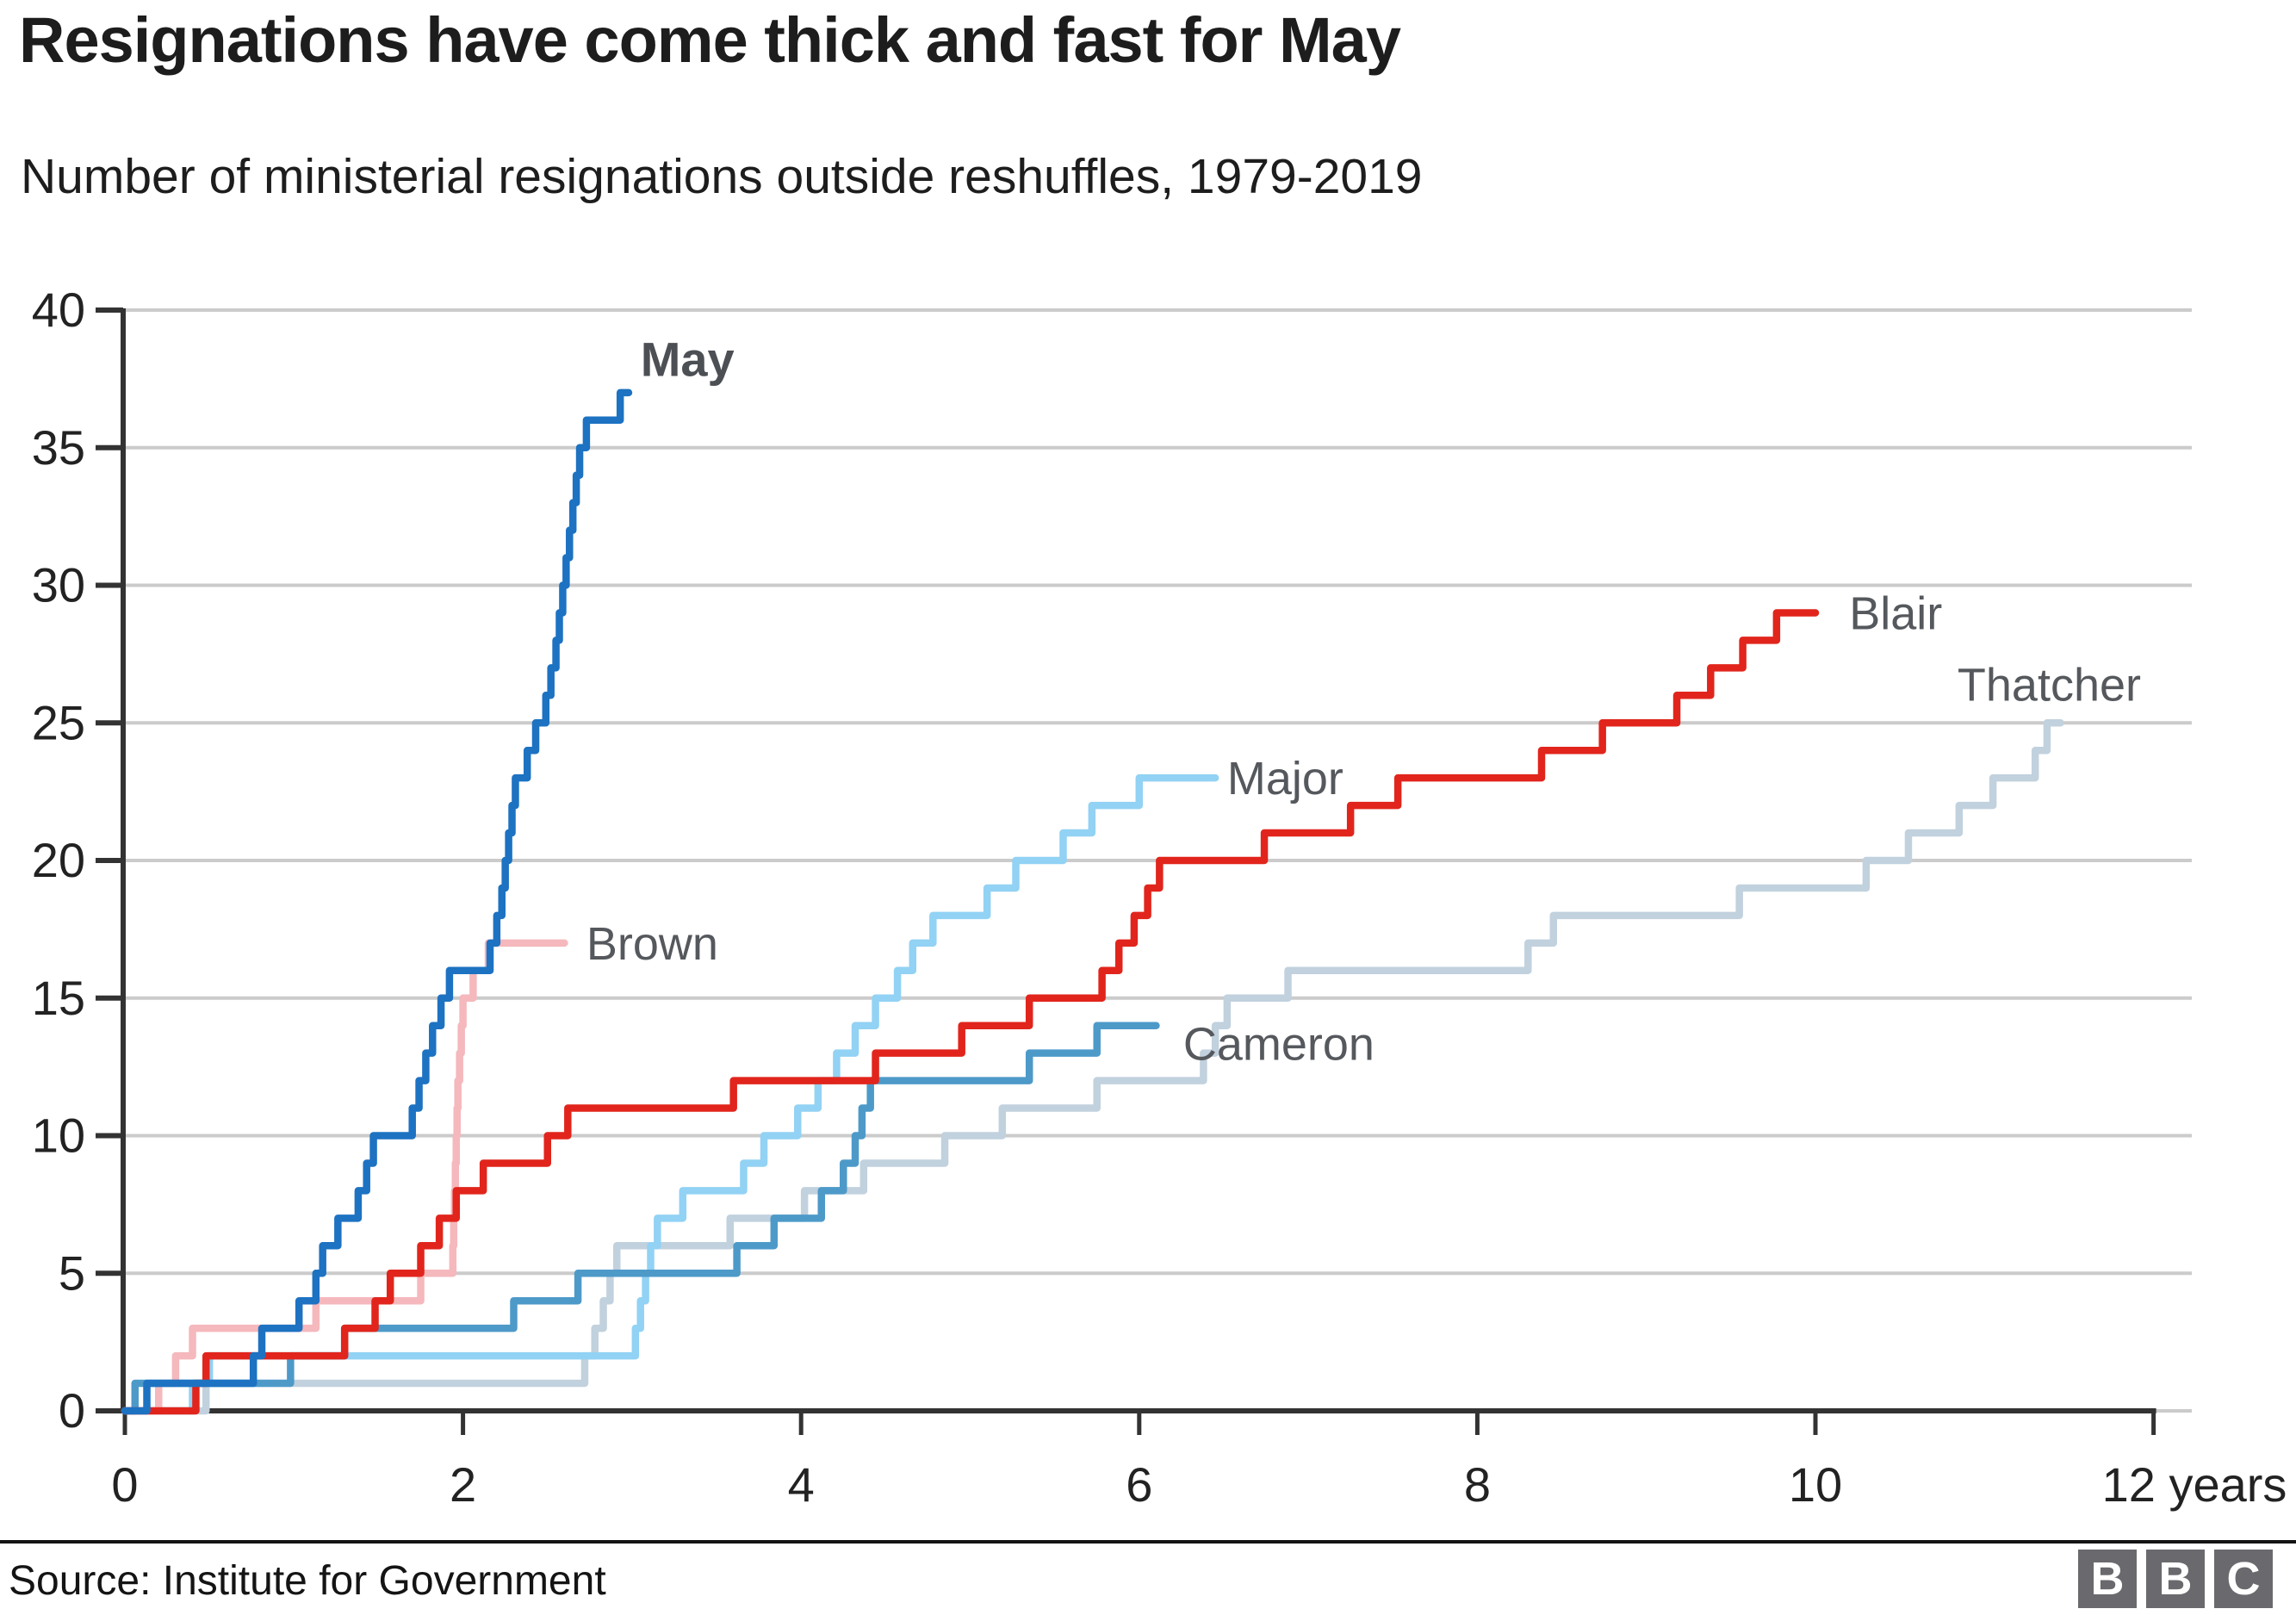 Image resolution: width=2296 pixels, height=1615 pixels. Describe the element at coordinates (58, 998) in the screenshot. I see `y-tick-label-15: 15` at that location.